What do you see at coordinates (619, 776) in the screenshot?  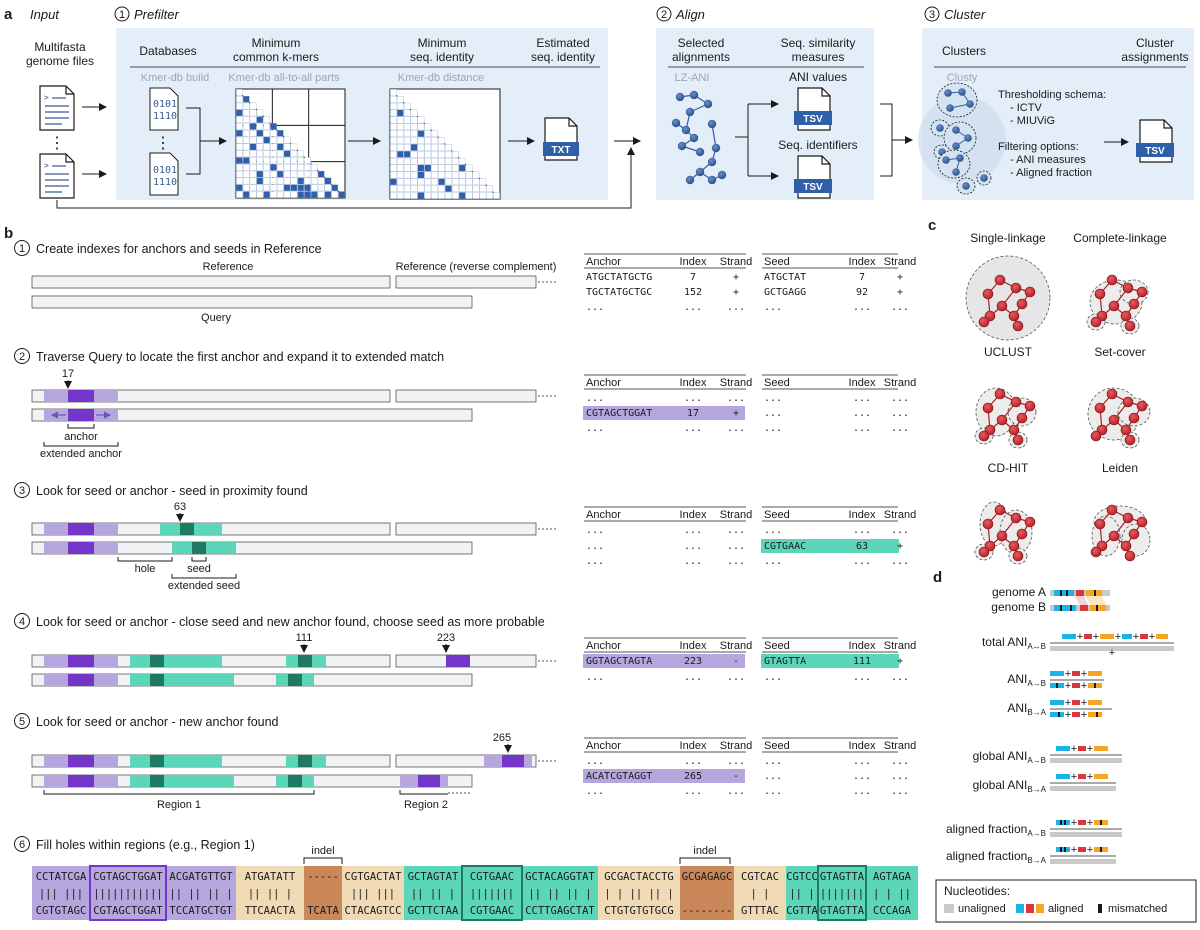 I see `table5-anchor-row-seq: ACATCGTAGGT` at bounding box center [619, 776].